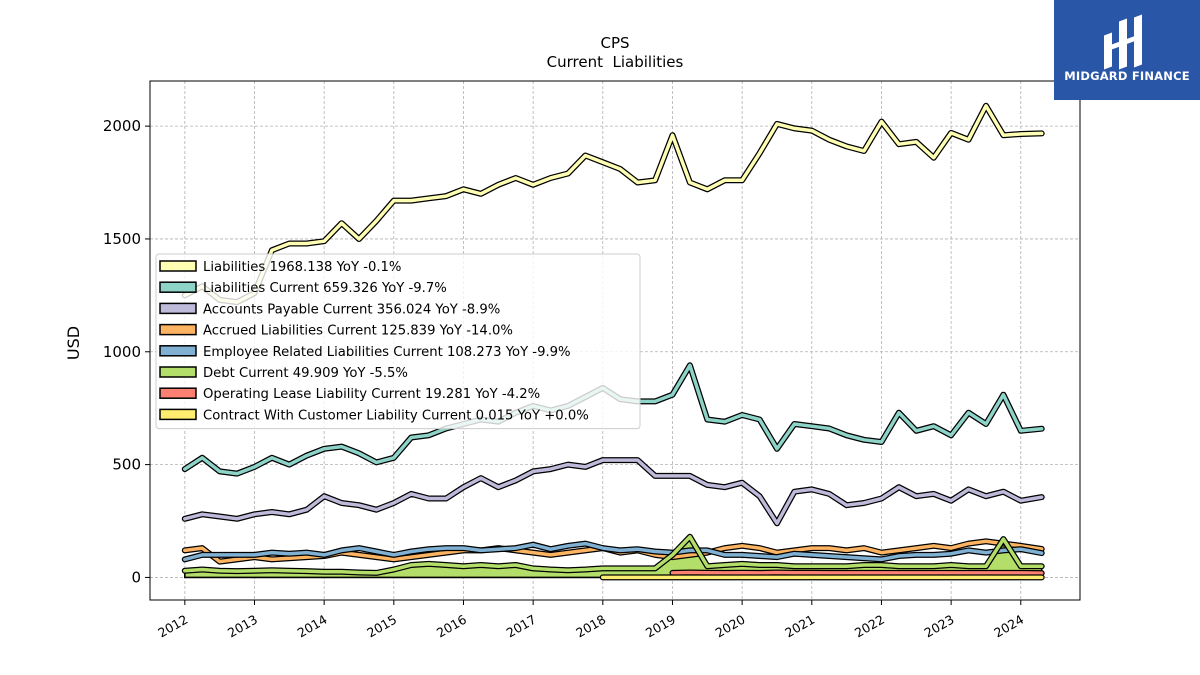 The height and width of the screenshot is (675, 1200). I want to click on x-tick-label: 2019, so click(660, 626).